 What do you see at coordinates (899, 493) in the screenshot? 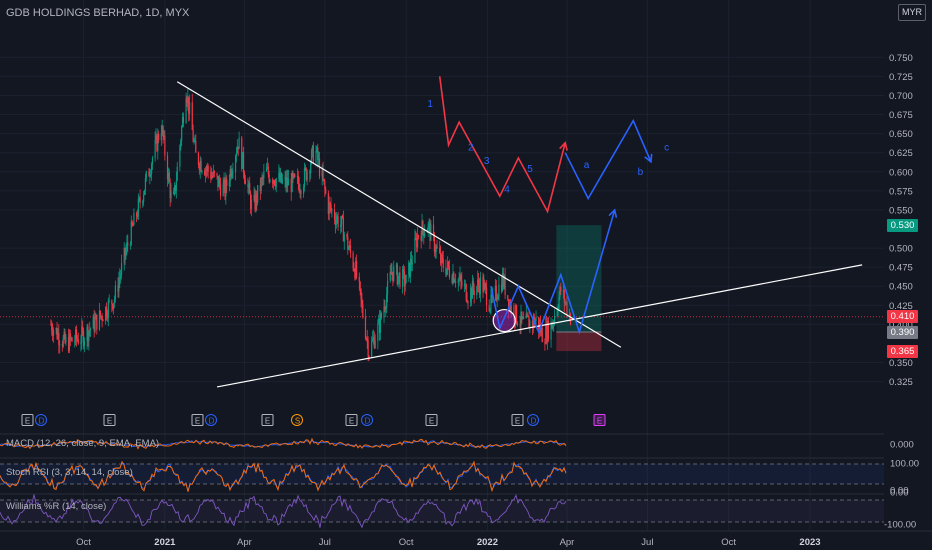
I see `williams-r-axis-label: 0.00` at bounding box center [899, 493].